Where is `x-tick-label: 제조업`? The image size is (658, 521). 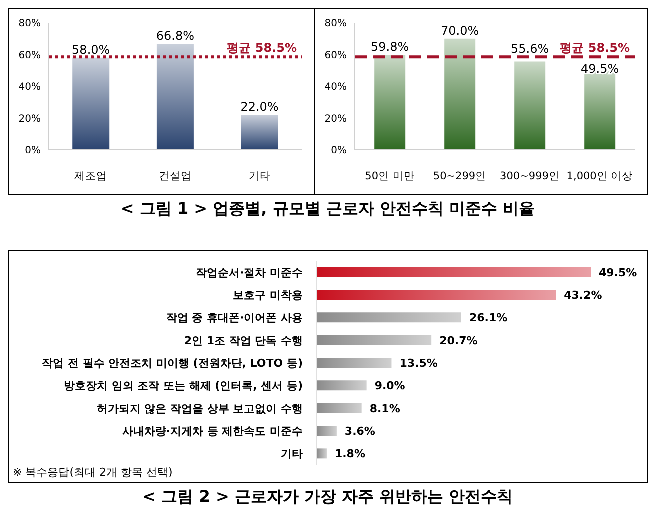 x-tick-label: 제조업 is located at coordinates (91, 176).